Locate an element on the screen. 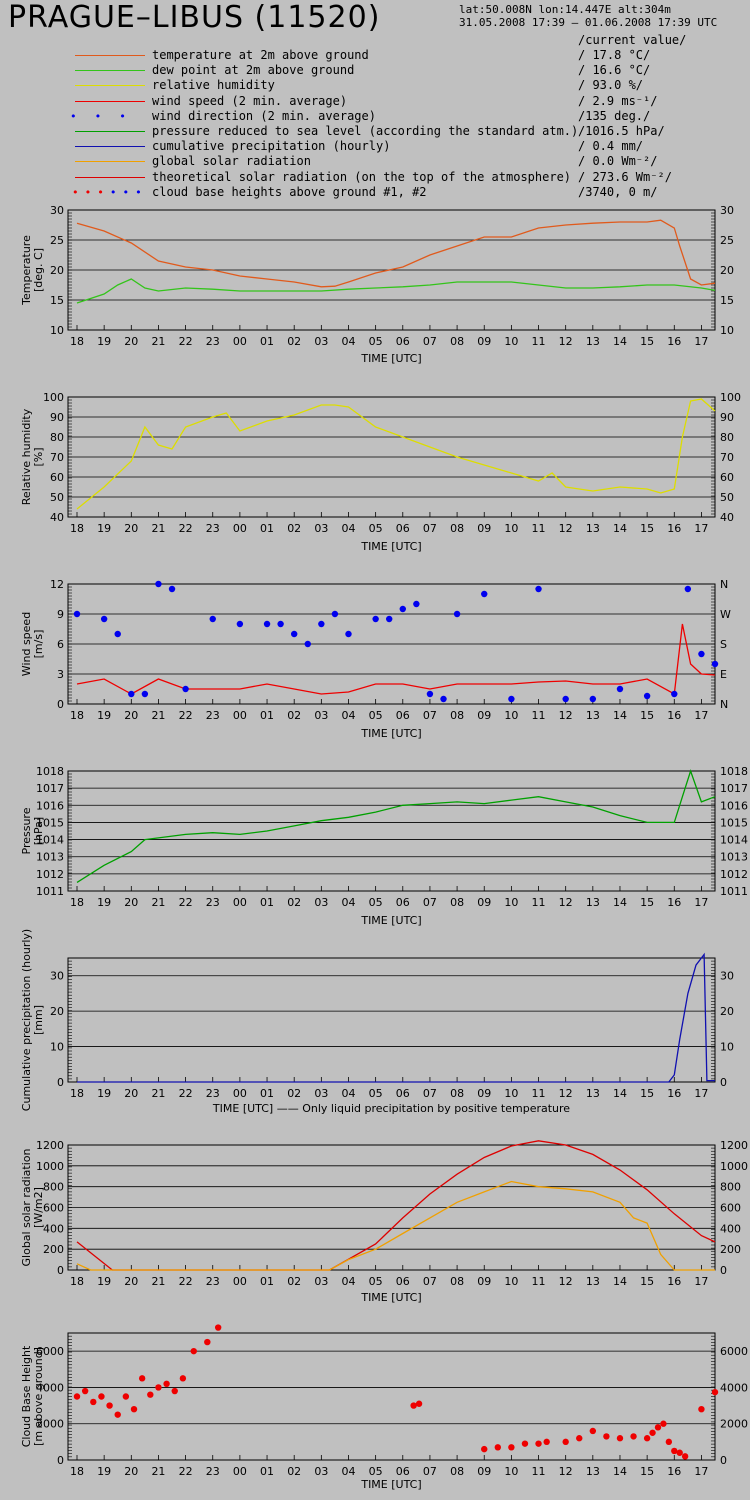 The width and height of the screenshot is (750, 1500). y2-tick-label: 600 is located at coordinates (730, 1208).